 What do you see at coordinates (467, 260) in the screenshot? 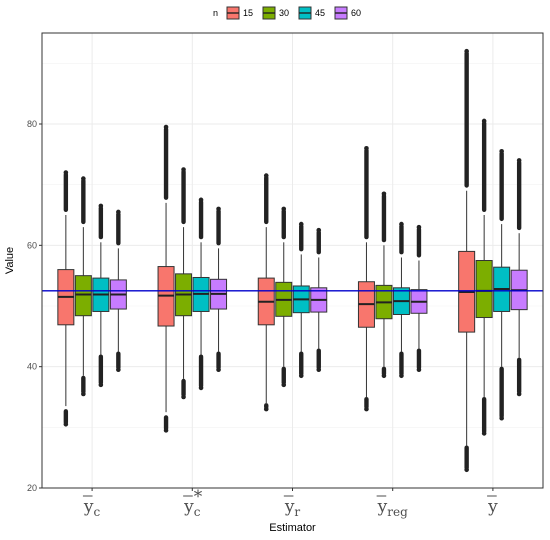
I see `box-4-n15` at bounding box center [467, 260].